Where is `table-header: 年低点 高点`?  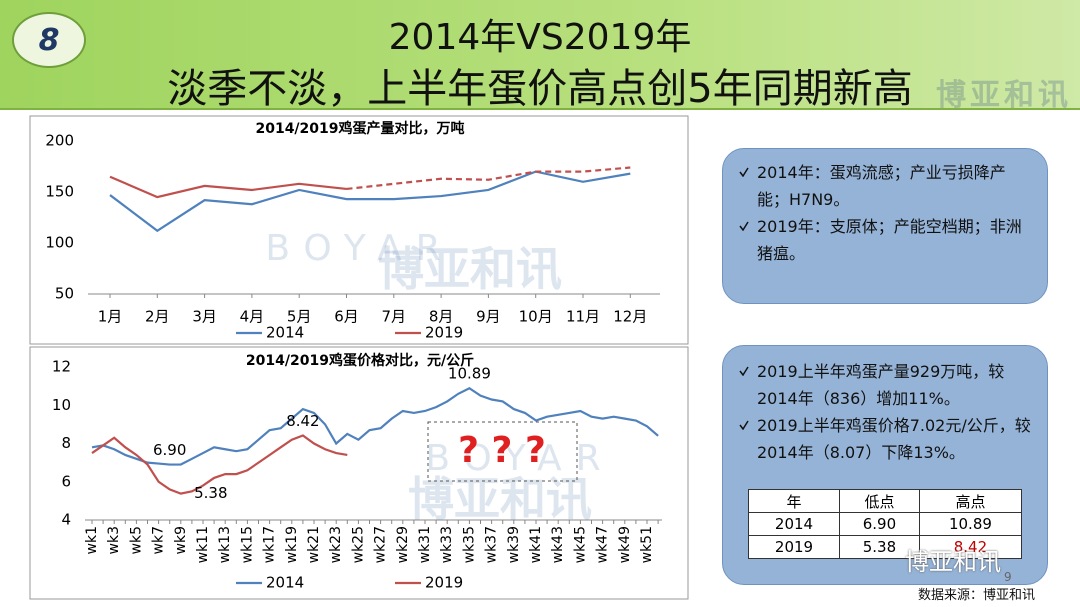 table-header: 年低点 高点 is located at coordinates (885, 501).